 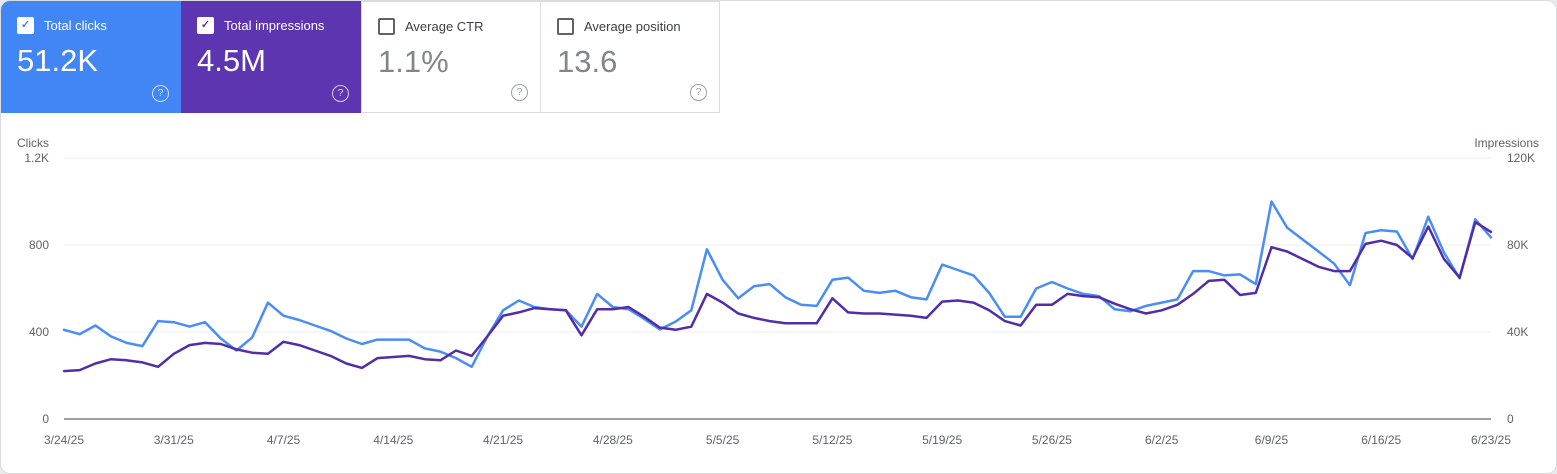 What do you see at coordinates (274, 25) in the screenshot?
I see `metric-label: Total impressions` at bounding box center [274, 25].